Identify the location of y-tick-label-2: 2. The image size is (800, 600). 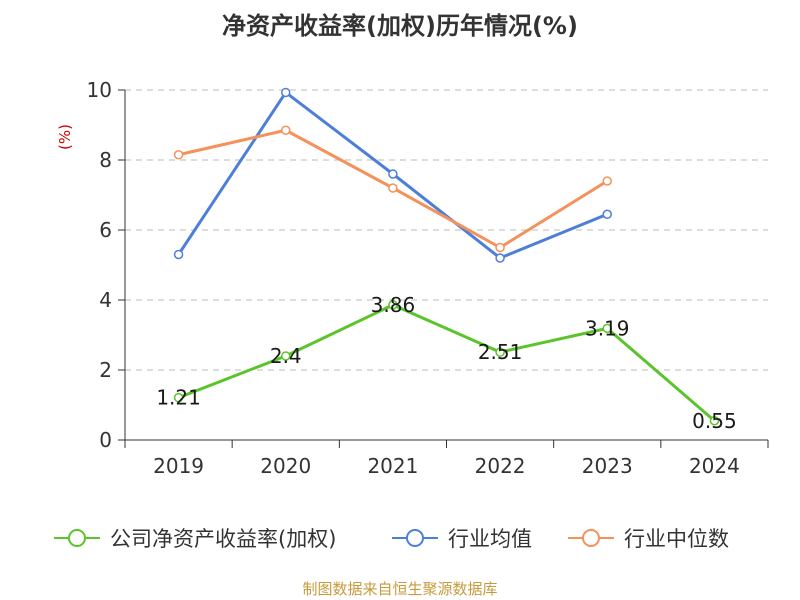
(105, 370).